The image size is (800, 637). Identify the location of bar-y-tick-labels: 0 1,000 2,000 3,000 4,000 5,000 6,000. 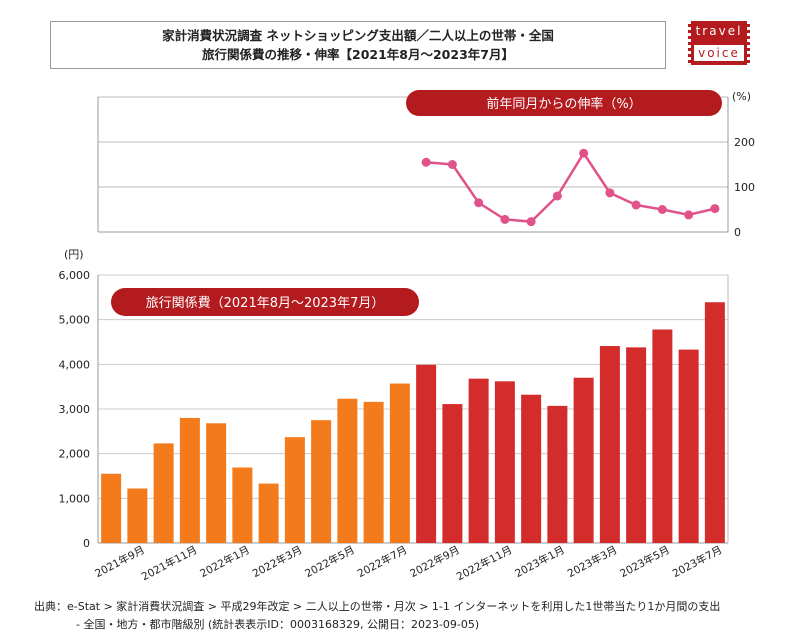
(75, 409).